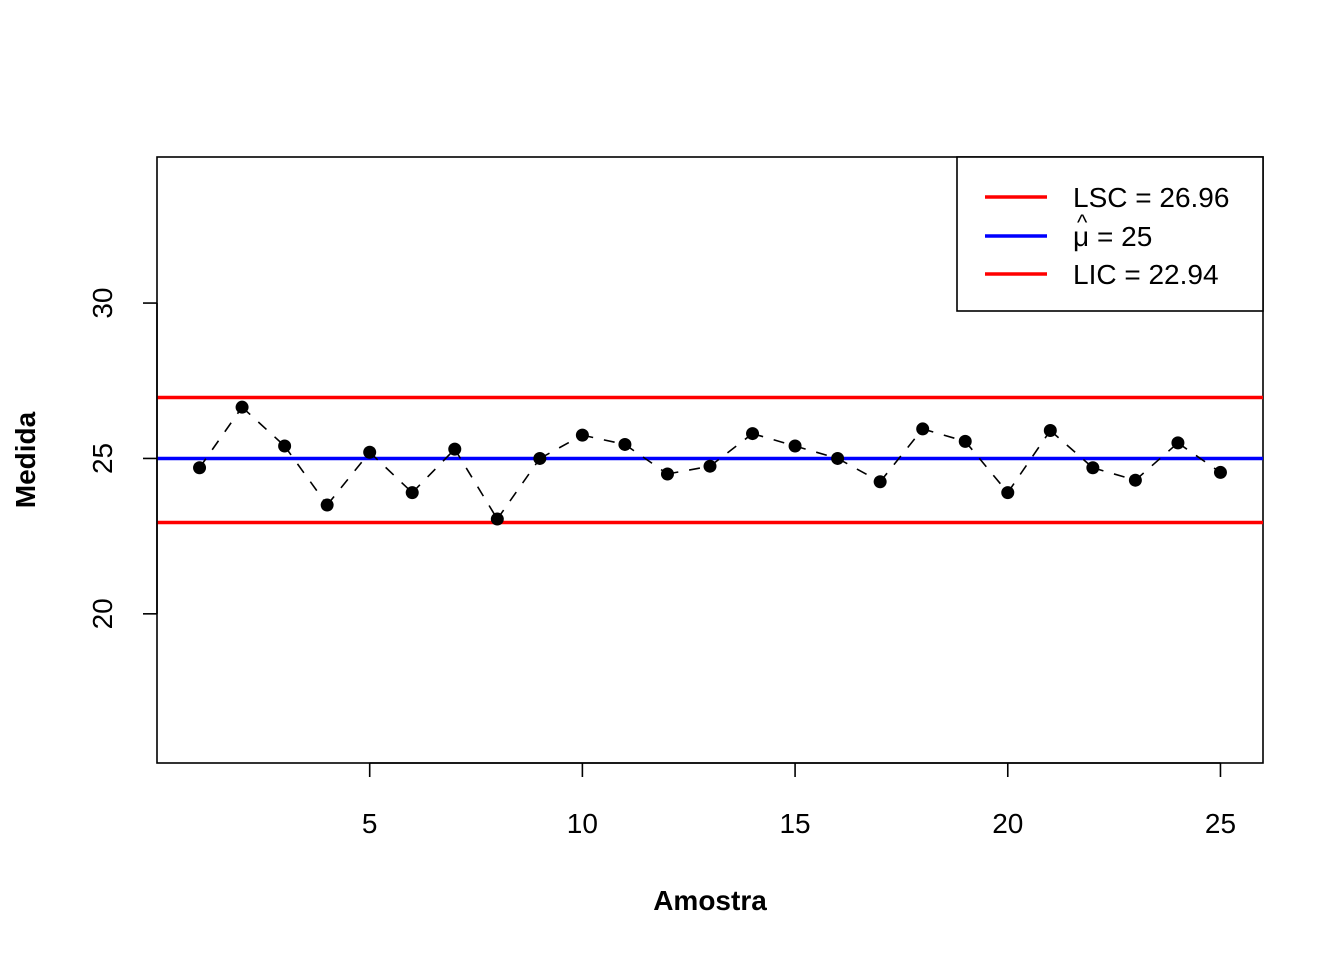  I want to click on x-tick-label: 25, so click(1220, 823).